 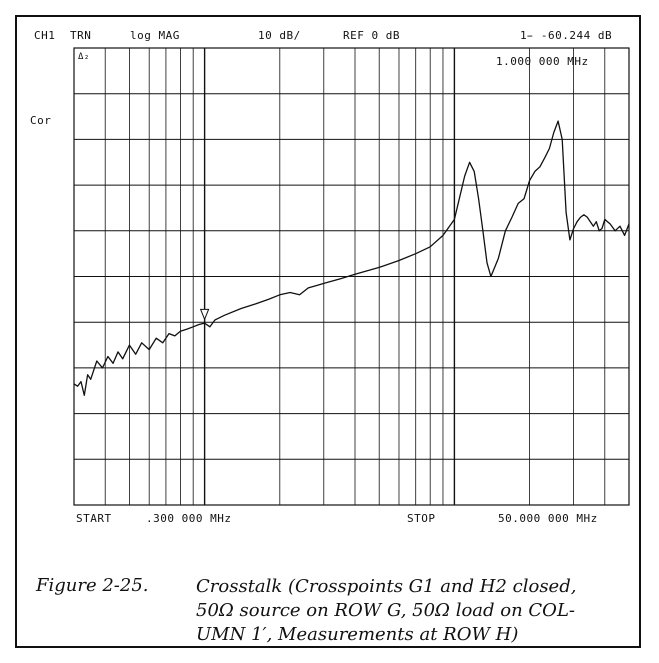 I want to click on channel-label: CH1, so click(x=45, y=35).